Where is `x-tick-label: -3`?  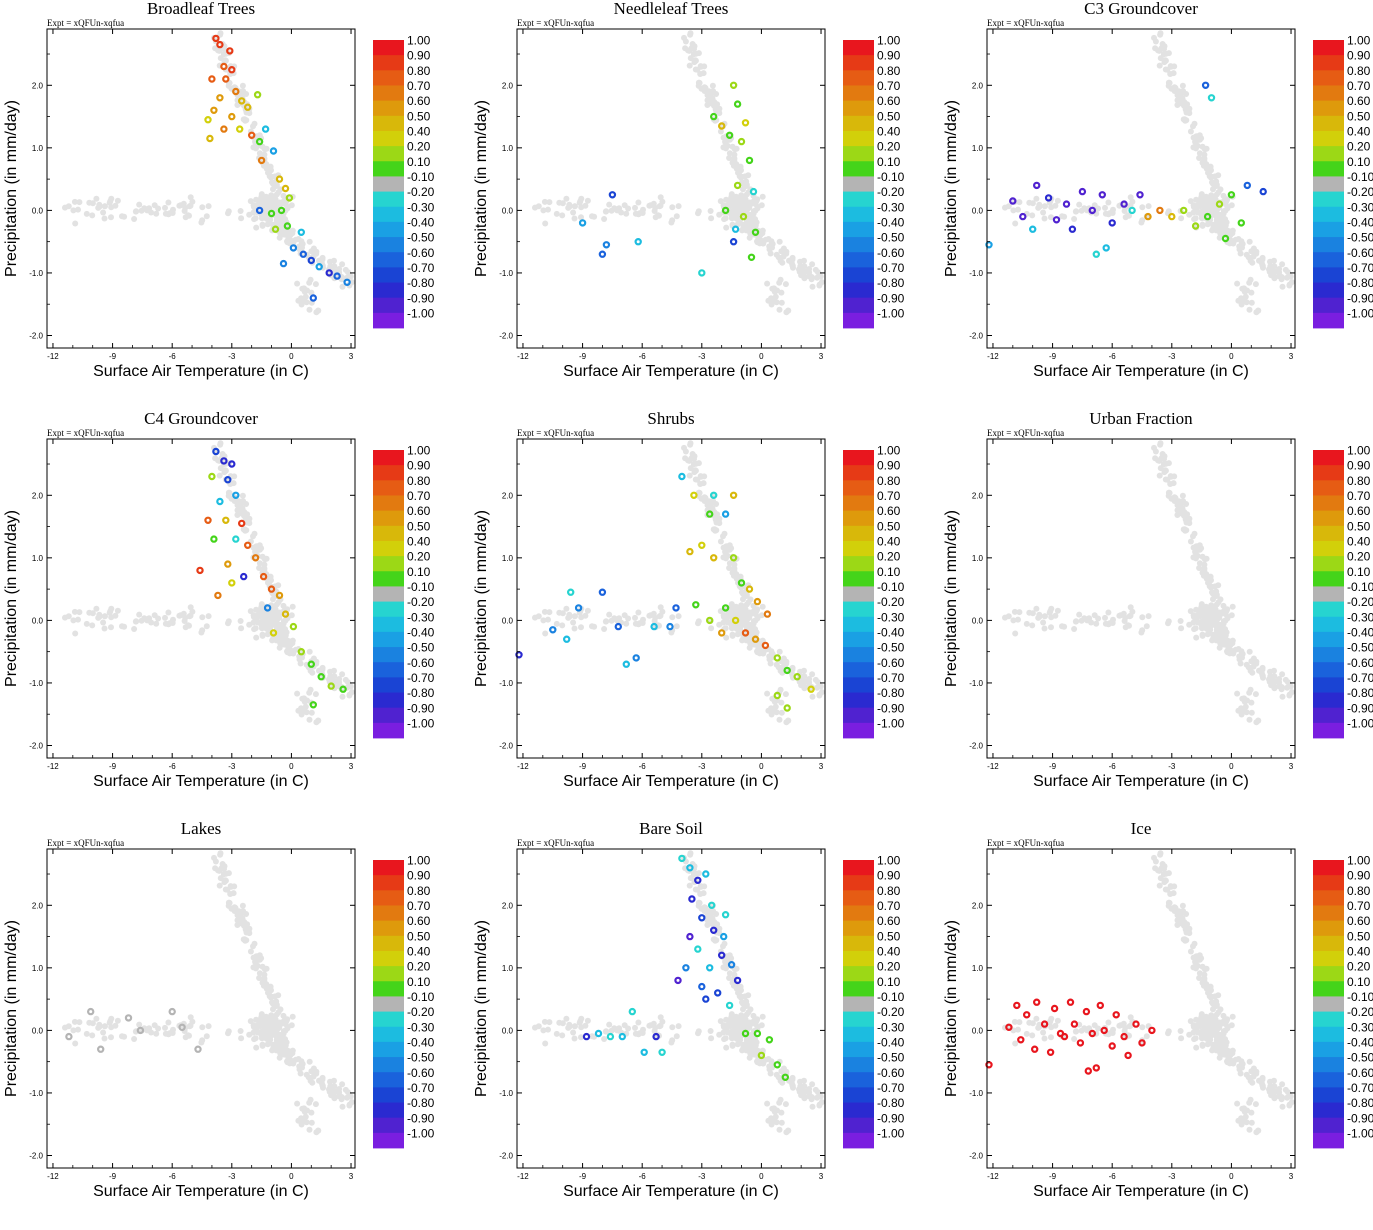
x-tick-label: -3 is located at coordinates (1172, 766).